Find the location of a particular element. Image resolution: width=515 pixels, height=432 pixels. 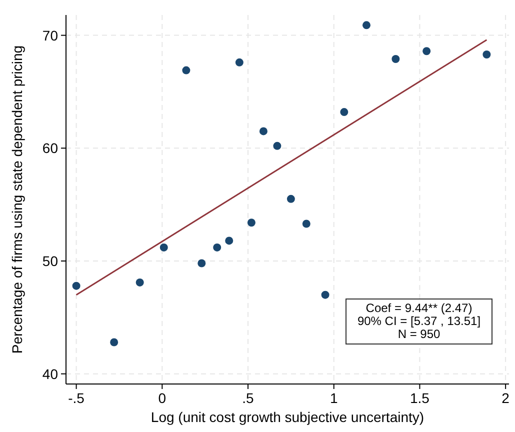

x-tick-label: -.5 is located at coordinates (76, 398).